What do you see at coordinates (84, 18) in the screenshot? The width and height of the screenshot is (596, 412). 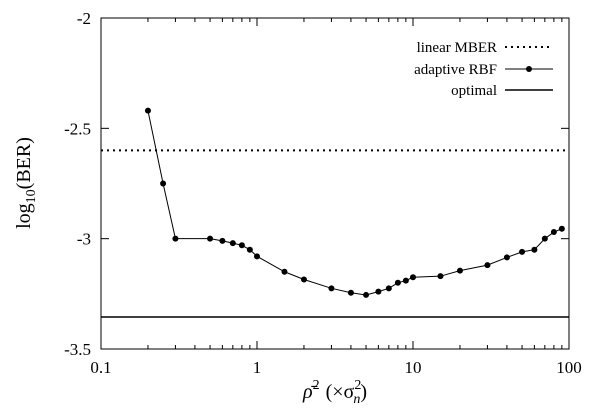 I see `y-tick-label: -2` at bounding box center [84, 18].